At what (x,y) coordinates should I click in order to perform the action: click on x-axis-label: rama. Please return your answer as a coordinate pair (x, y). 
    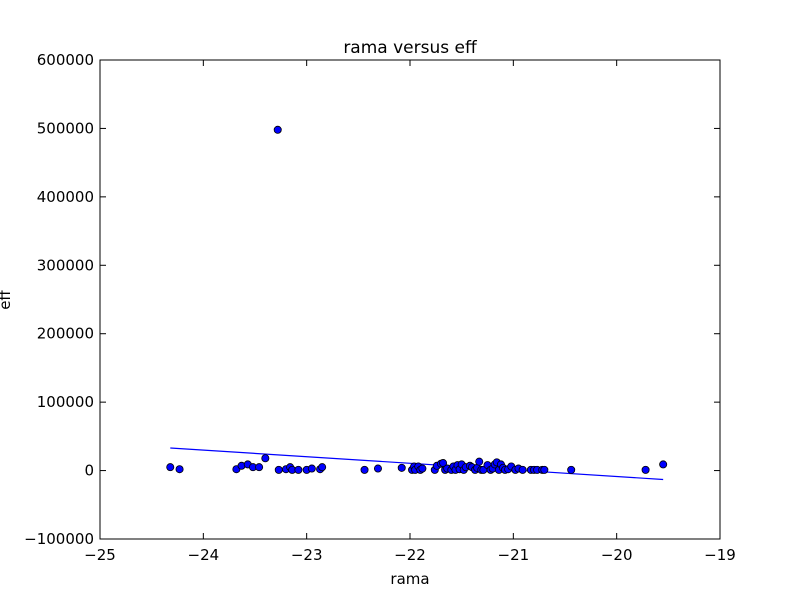
    Looking at the image, I should click on (409, 579).